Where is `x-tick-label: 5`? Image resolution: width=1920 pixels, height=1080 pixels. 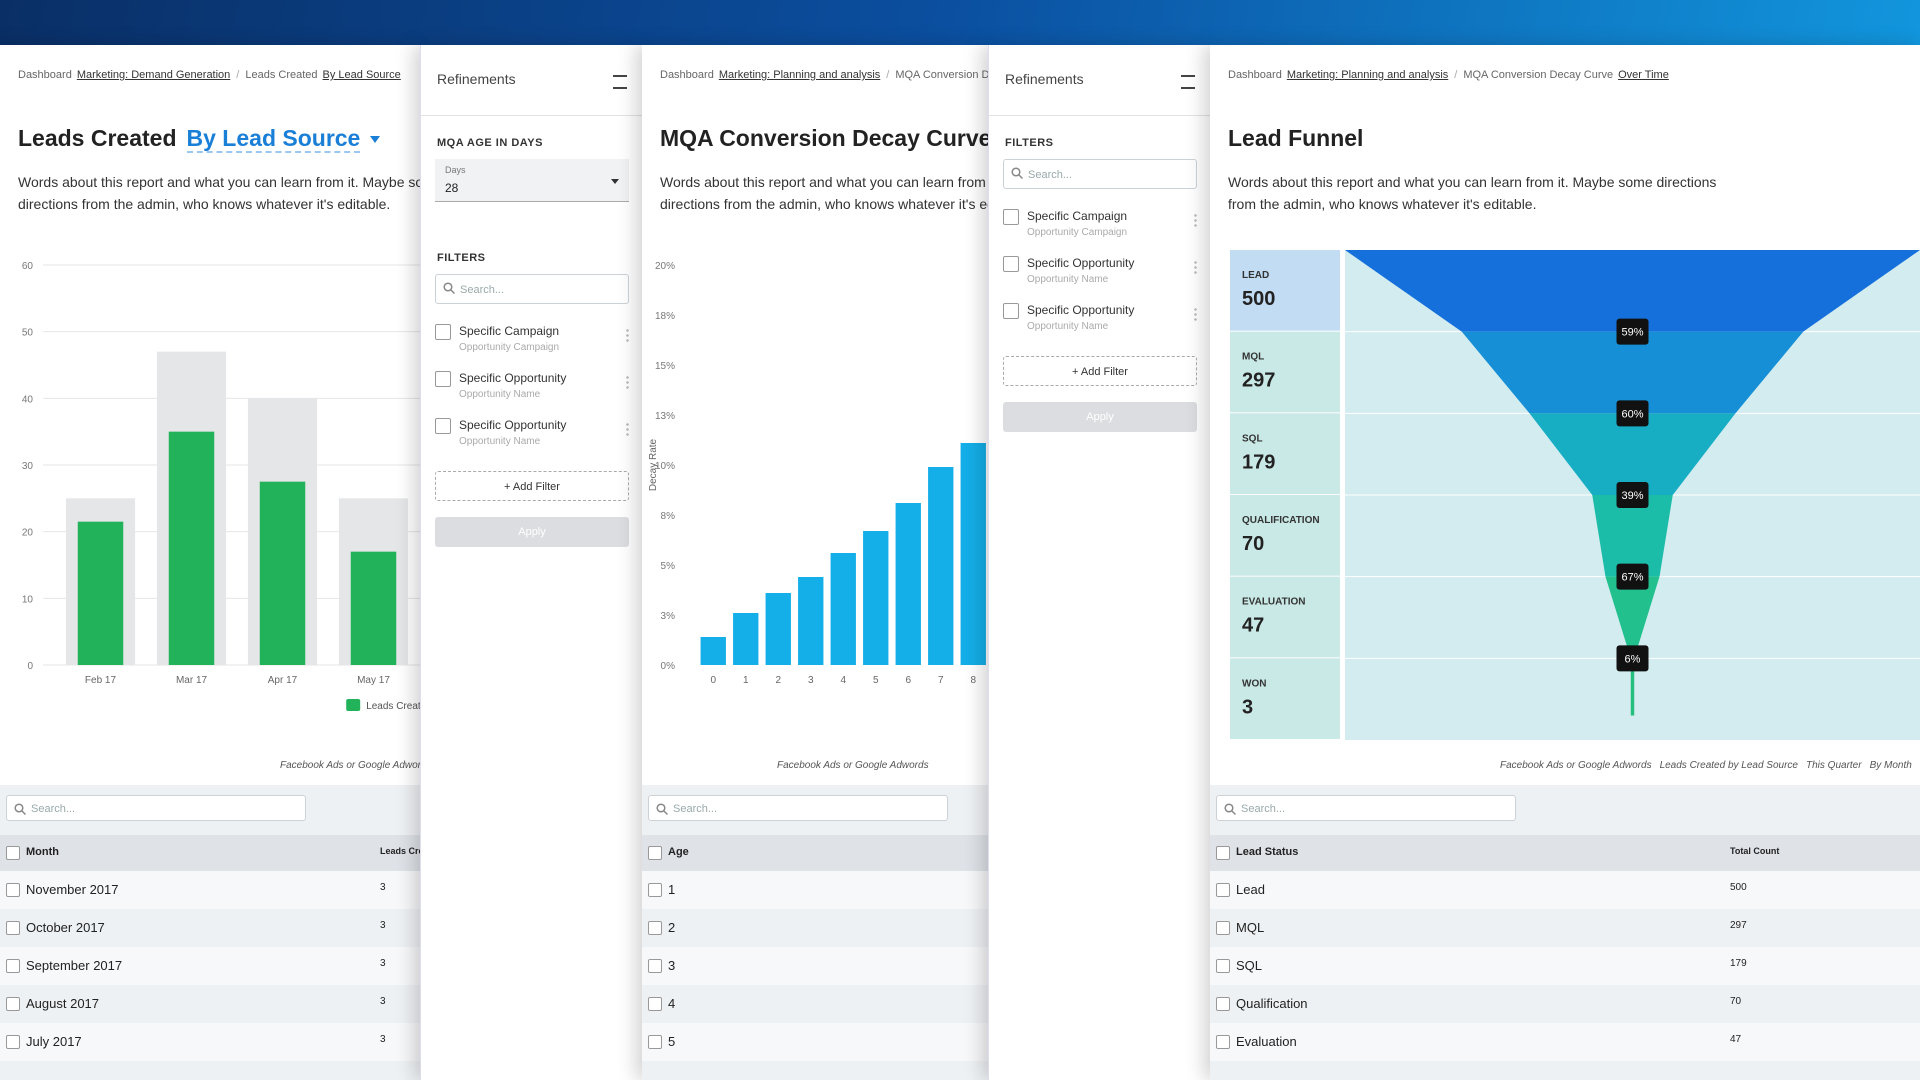
x-tick-label: 5 is located at coordinates (876, 680).